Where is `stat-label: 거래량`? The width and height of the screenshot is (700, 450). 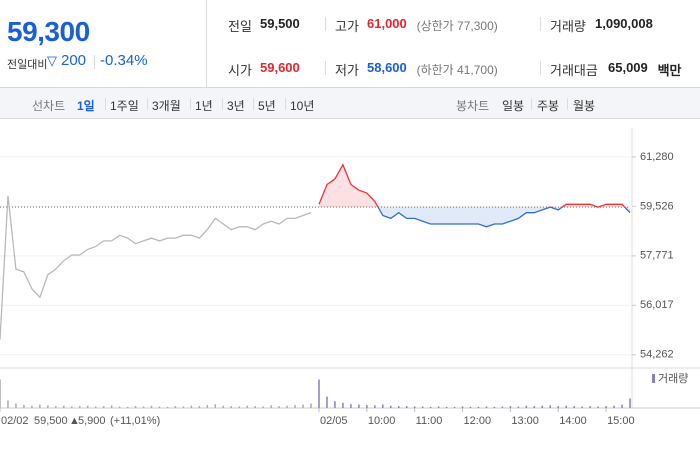
stat-label: 거래량 is located at coordinates (568, 26).